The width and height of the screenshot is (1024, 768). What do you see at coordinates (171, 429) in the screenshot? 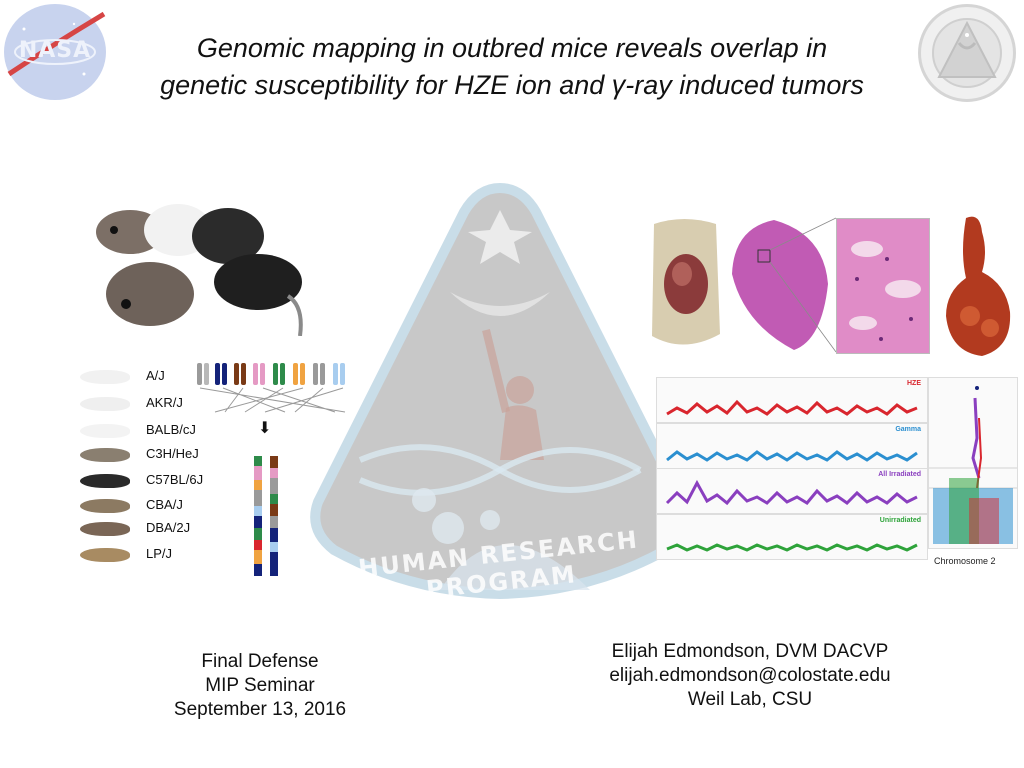
I see `strain-label: BALB/cJ` at bounding box center [171, 429].